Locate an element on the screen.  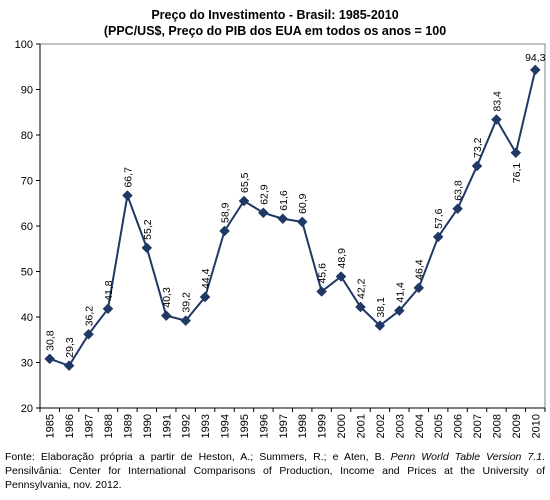
x-tick-label: 2003 is located at coordinates (400, 426).